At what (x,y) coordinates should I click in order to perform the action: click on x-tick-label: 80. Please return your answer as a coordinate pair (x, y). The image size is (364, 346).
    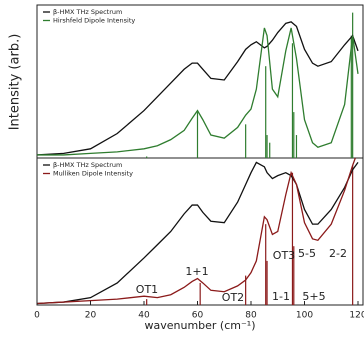
    Looking at the image, I should click on (251, 316).